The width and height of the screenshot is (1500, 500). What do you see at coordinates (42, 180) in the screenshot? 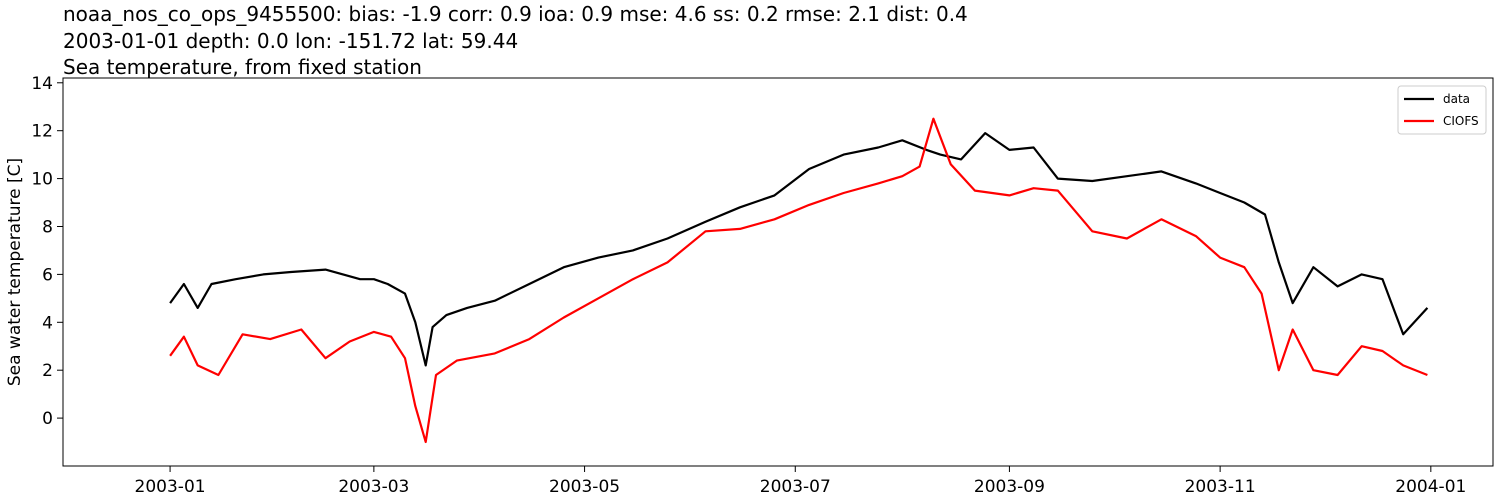
I see `y-tick-label: 10` at bounding box center [42, 180].